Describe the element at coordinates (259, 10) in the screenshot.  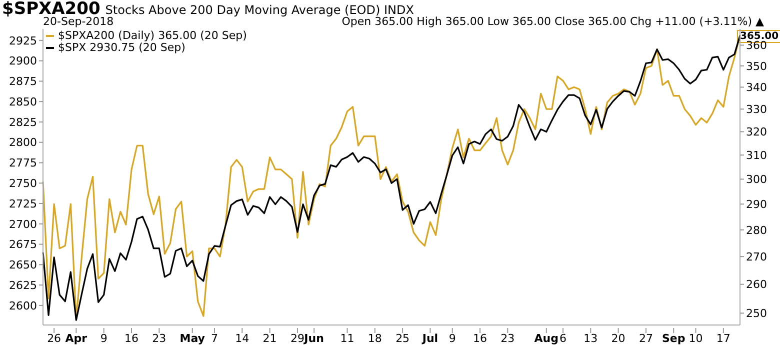
I see `chart-subtitle: Stocks Above 200 Day Moving Average (EOD) INDX` at that location.